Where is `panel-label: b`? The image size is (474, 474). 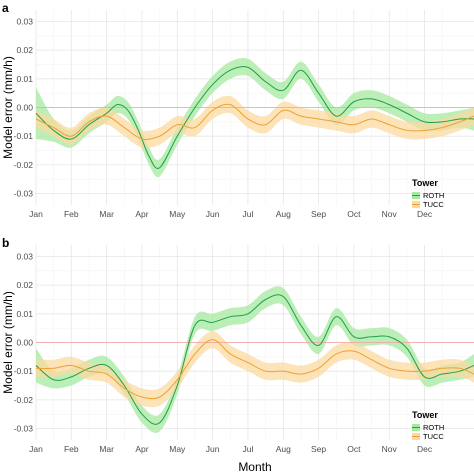
panel-label: b is located at coordinates (5, 243).